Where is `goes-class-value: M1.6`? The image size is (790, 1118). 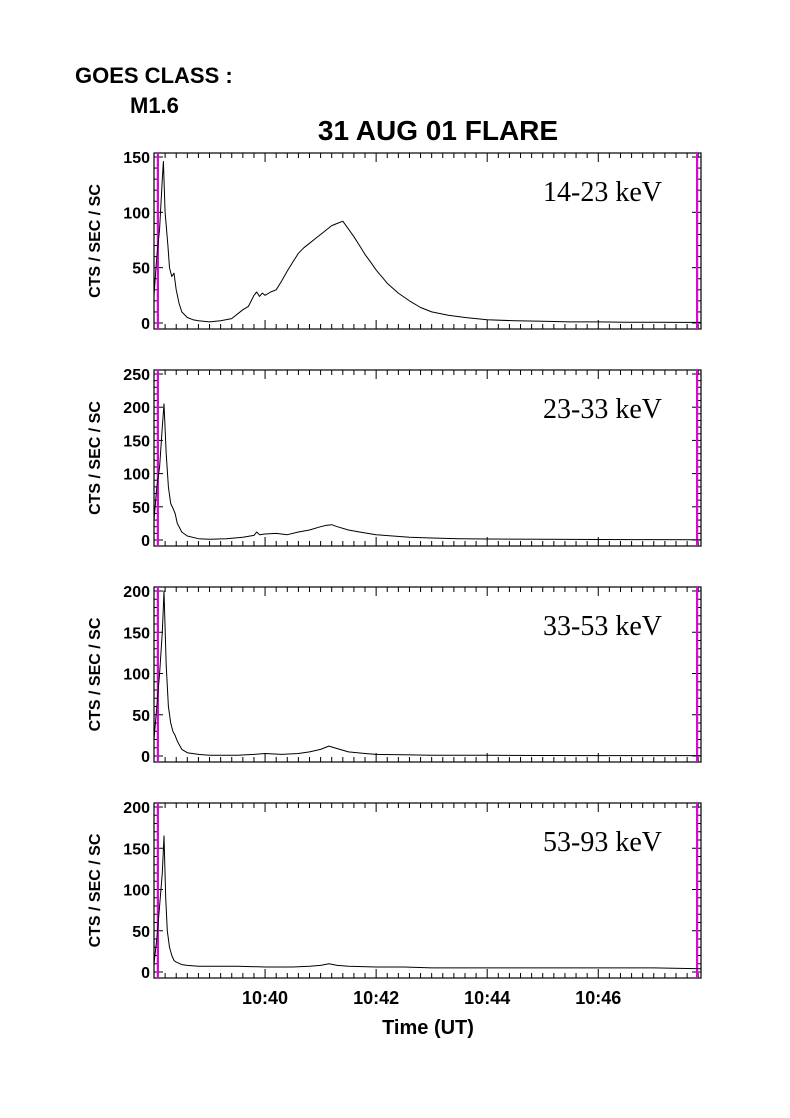
goes-class-value: M1.6 is located at coordinates (154, 105).